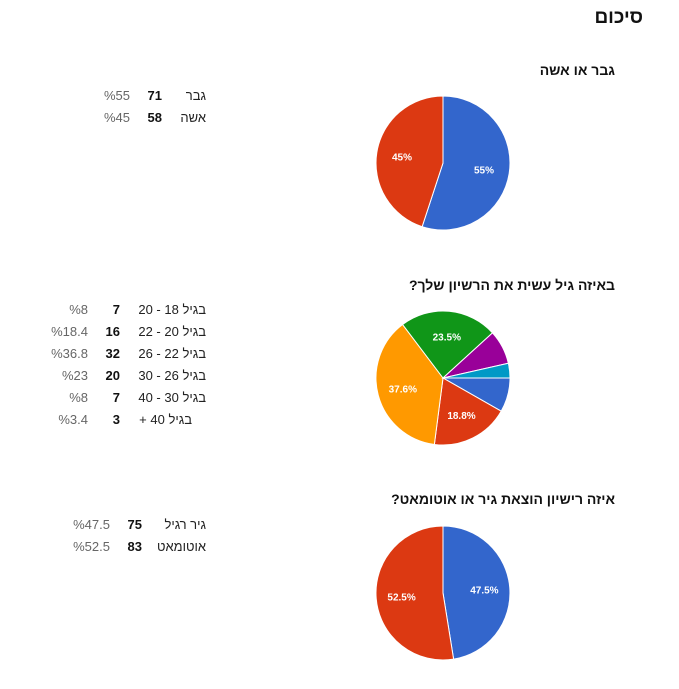 This screenshot has width=679, height=689. What do you see at coordinates (172, 397) in the screenshot?
I see `legend-label: בגיל 30 - 40` at bounding box center [172, 397].